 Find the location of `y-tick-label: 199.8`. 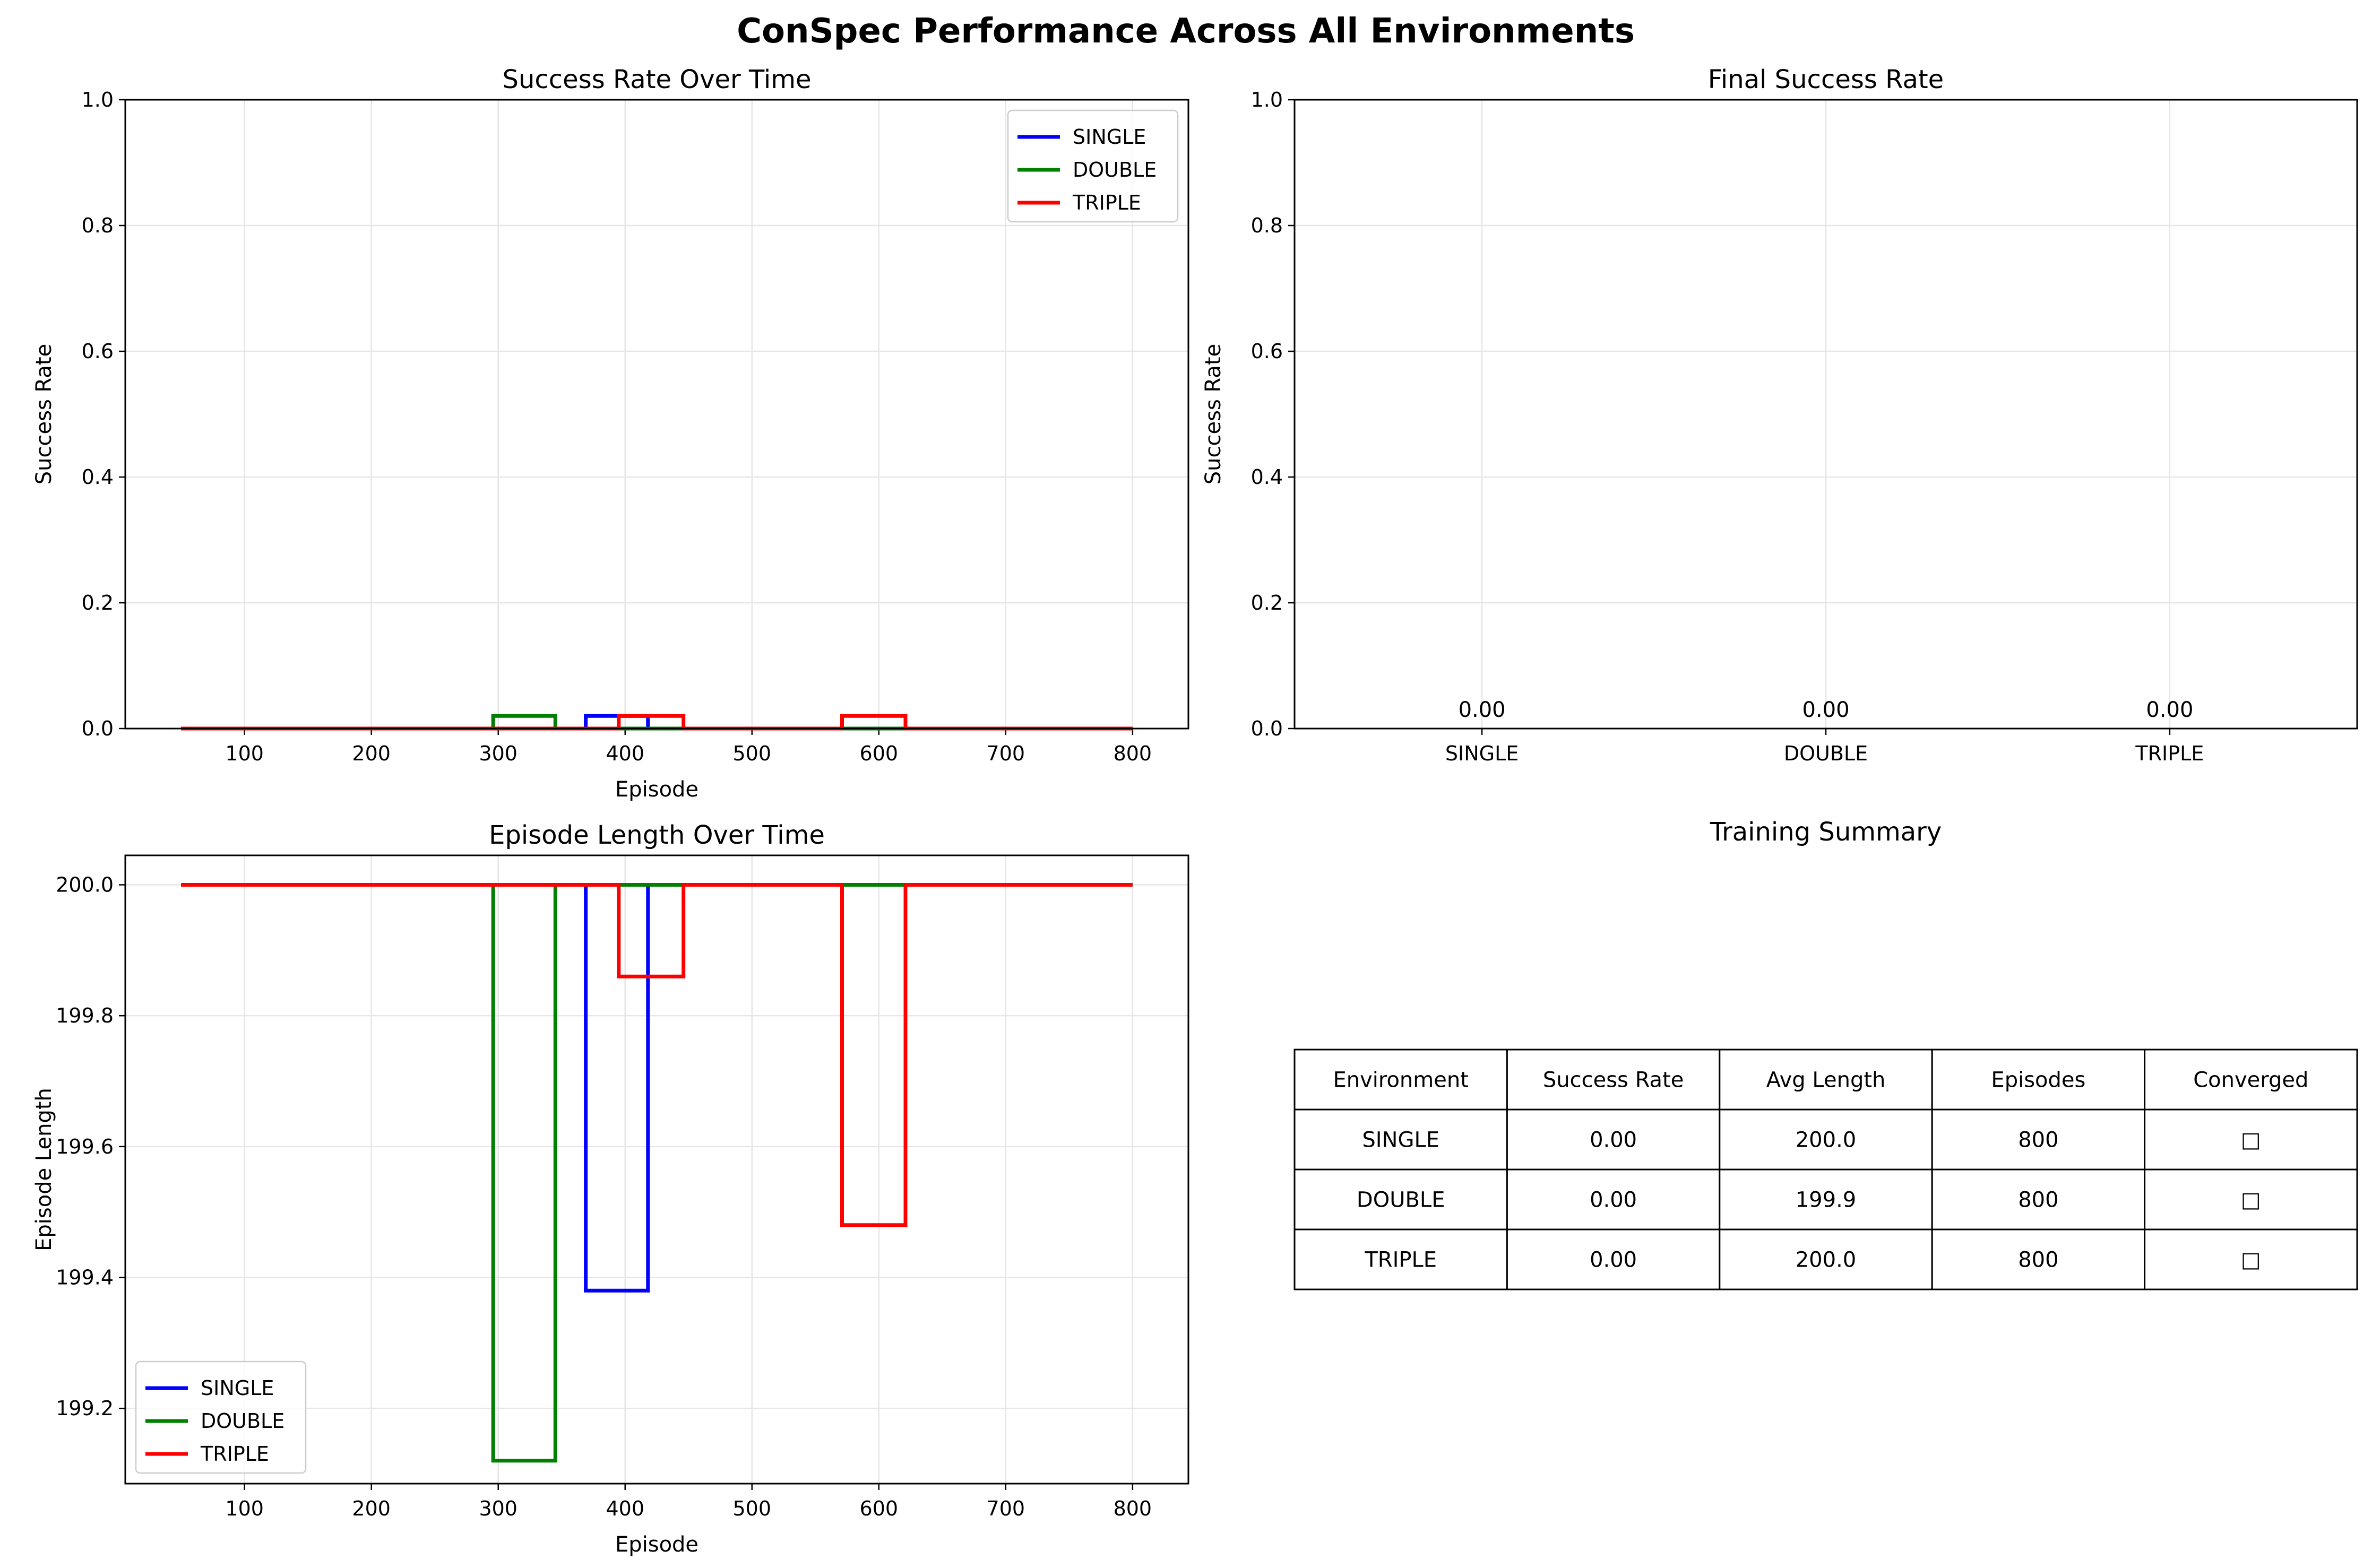

y-tick-label: 199.8 is located at coordinates (85, 1015).